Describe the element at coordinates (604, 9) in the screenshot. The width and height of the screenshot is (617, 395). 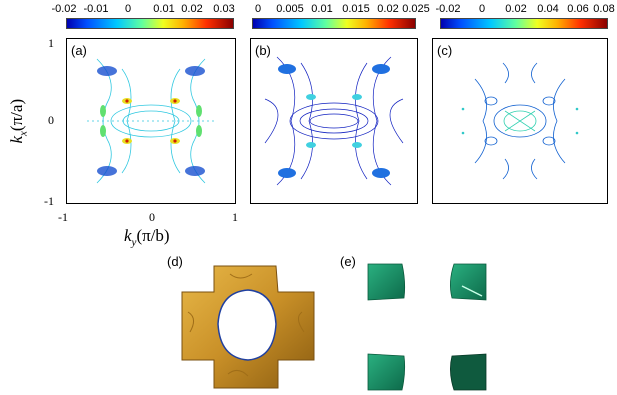
I see `colorbar-tick: 0.08` at that location.